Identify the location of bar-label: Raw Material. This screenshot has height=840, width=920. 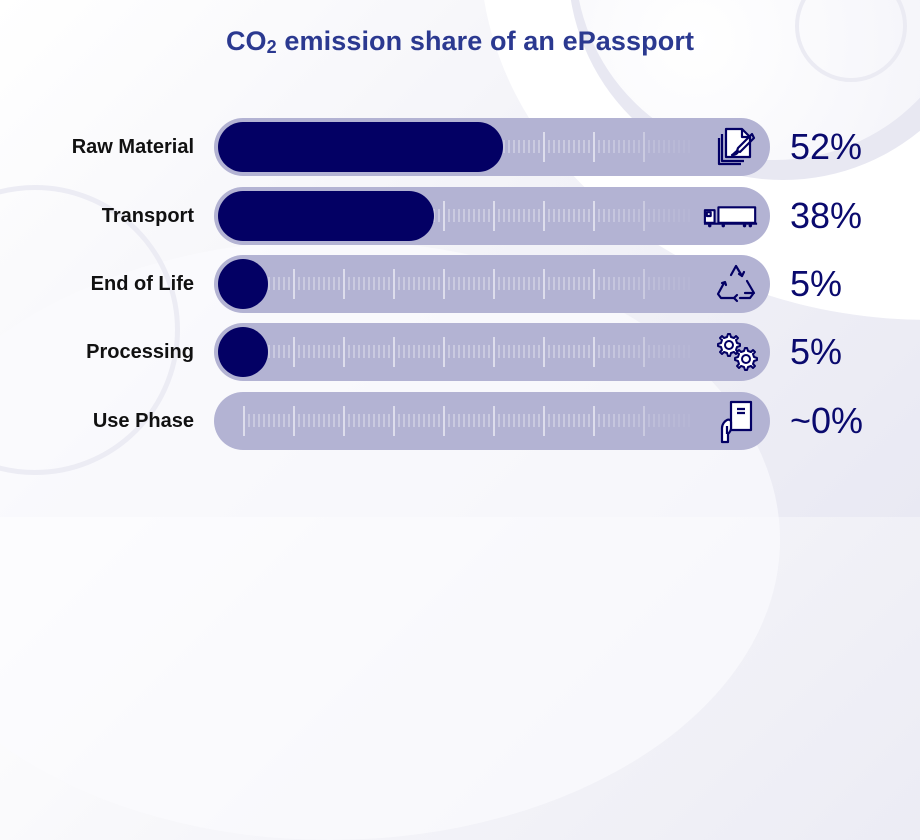
(132, 147).